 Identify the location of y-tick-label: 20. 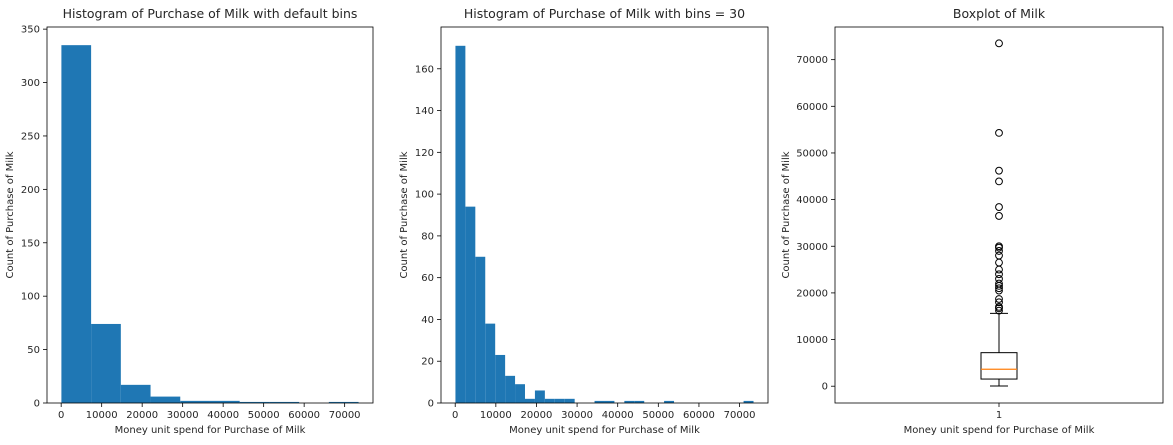
(427, 362).